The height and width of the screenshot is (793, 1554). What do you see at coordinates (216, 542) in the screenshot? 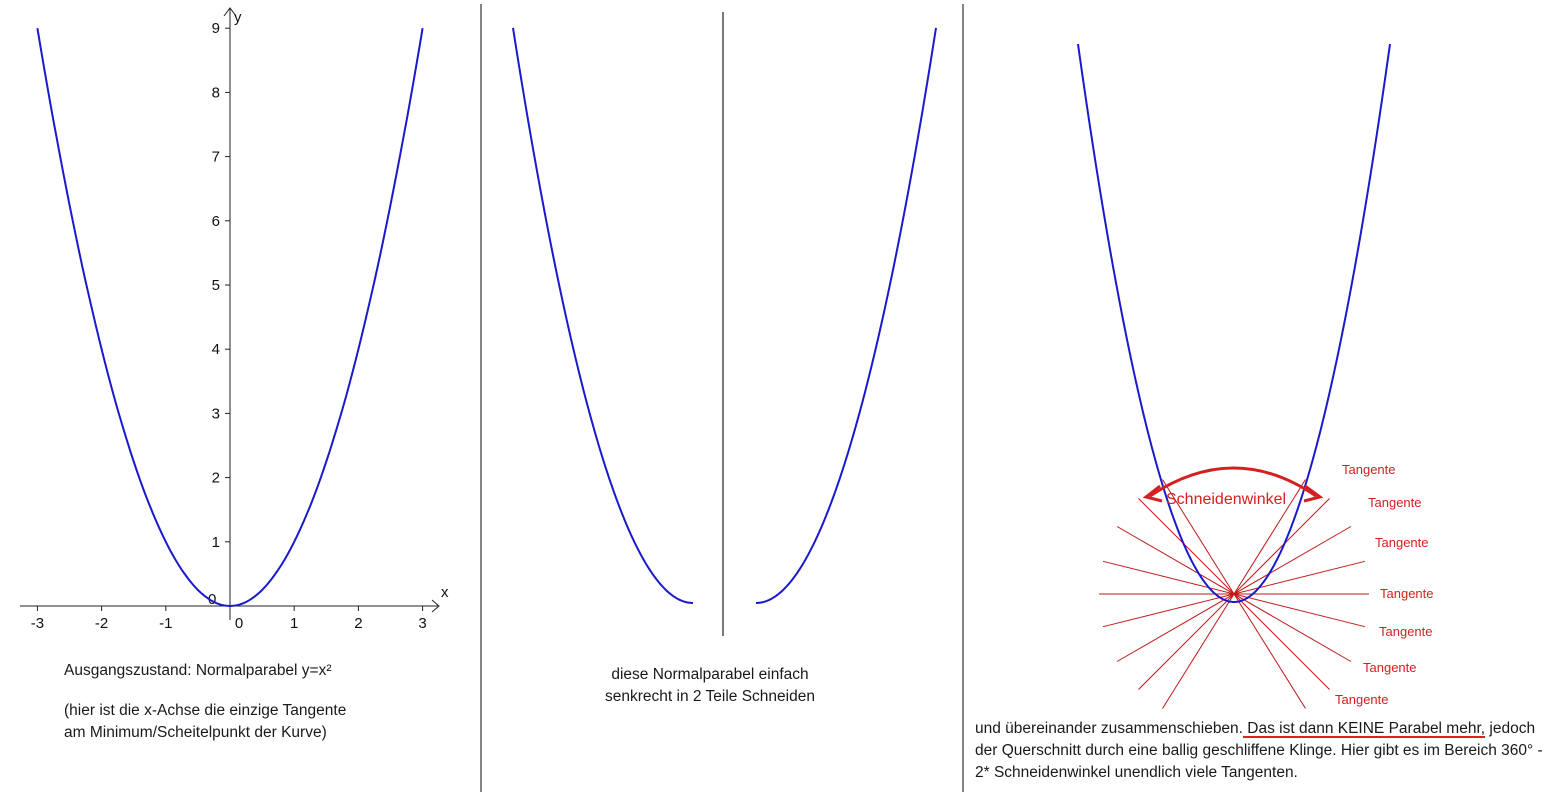
I see `y-tick-label: 1` at bounding box center [216, 542].